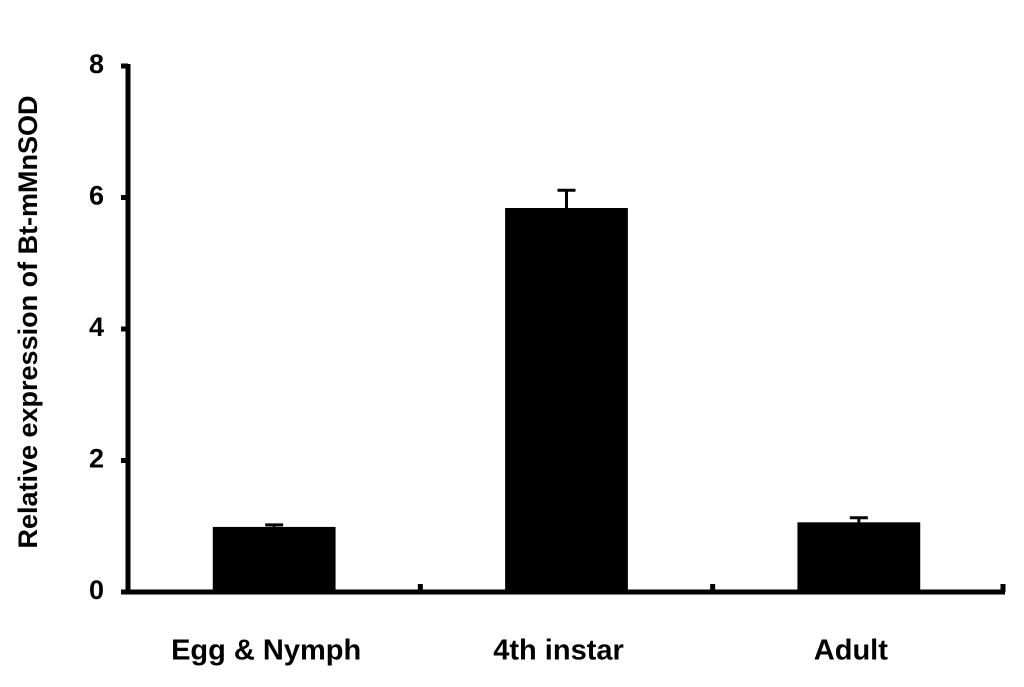 Image resolution: width=1024 pixels, height=687 pixels. I want to click on x-tick-label: 4th instar, so click(558, 651).